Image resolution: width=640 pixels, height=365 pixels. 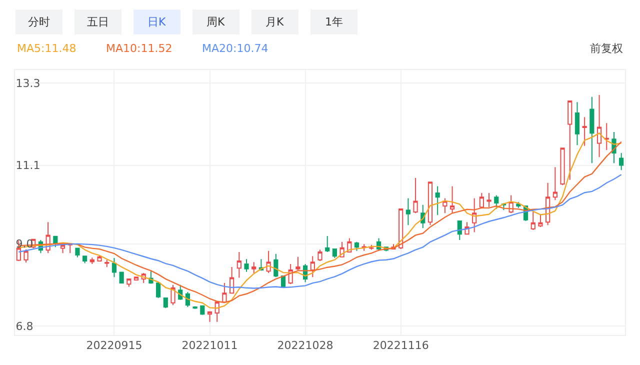 I want to click on text: 1年, so click(x=334, y=22).